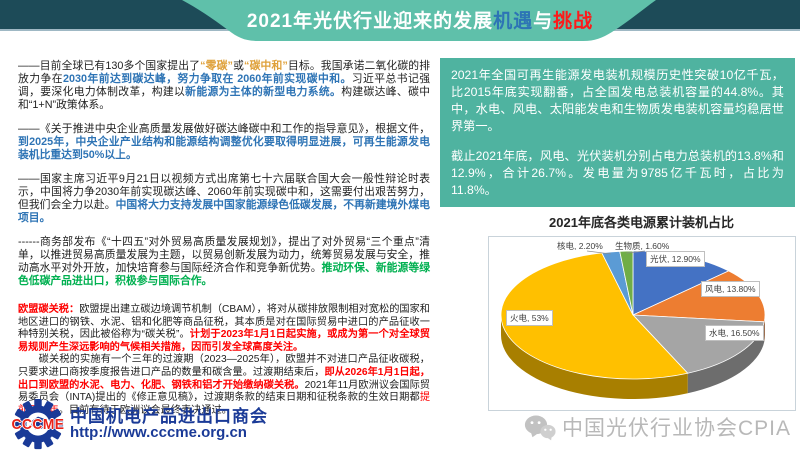  What do you see at coordinates (238, 66) in the screenshot?
I see `text-segment: 或` at bounding box center [238, 66].